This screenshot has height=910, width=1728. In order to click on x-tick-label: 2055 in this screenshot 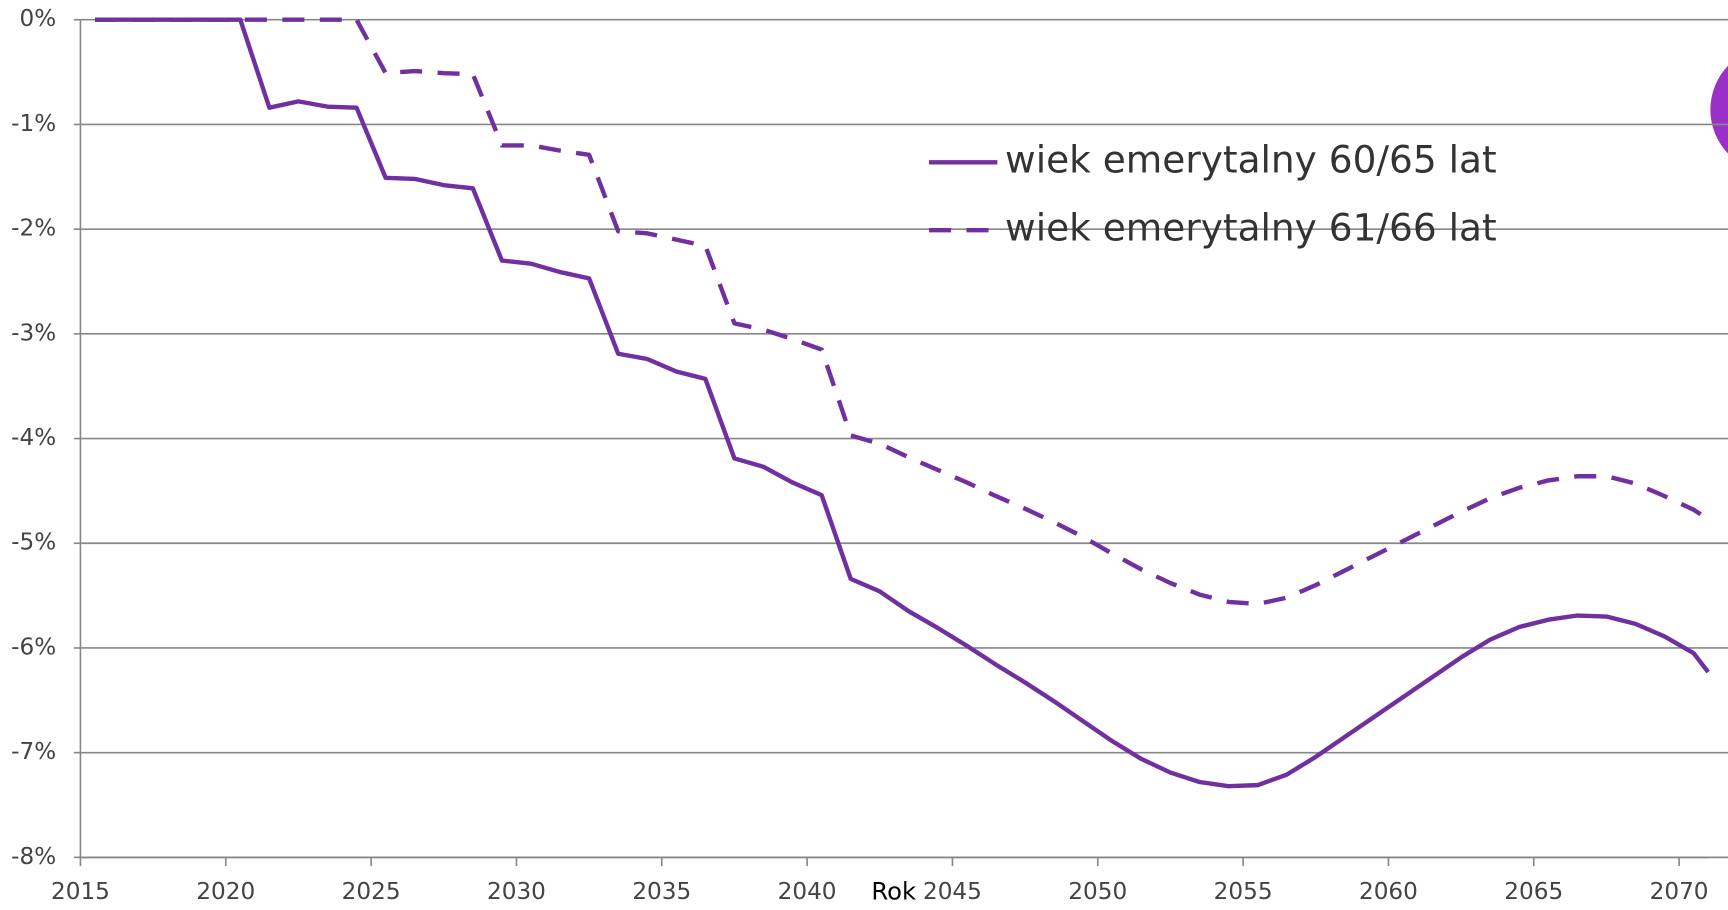, I will do `click(1243, 892)`.